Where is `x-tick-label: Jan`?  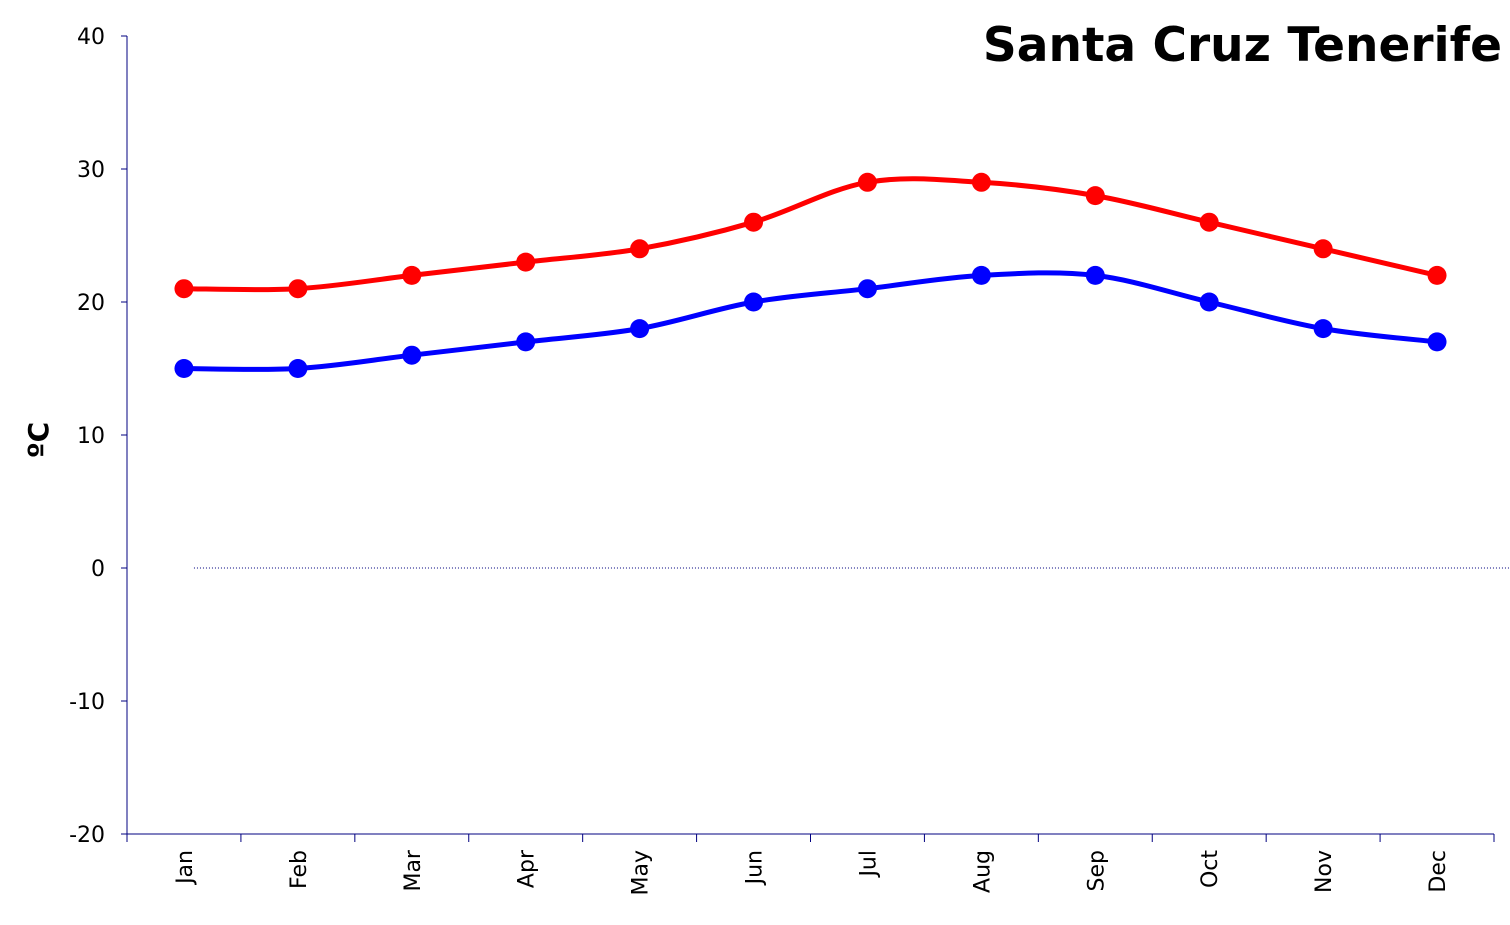 x-tick-label: Jan is located at coordinates (185, 868).